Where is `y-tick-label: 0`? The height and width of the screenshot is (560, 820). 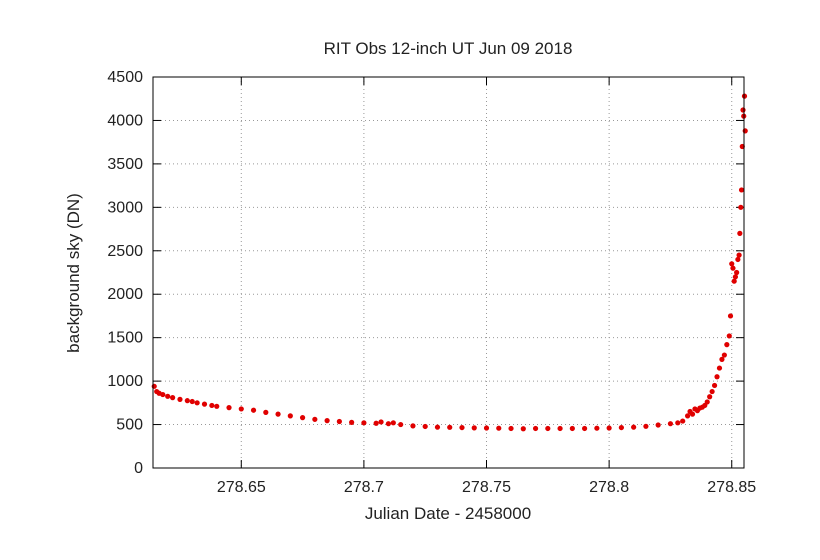
y-tick-label: 0 is located at coordinates (138, 468).